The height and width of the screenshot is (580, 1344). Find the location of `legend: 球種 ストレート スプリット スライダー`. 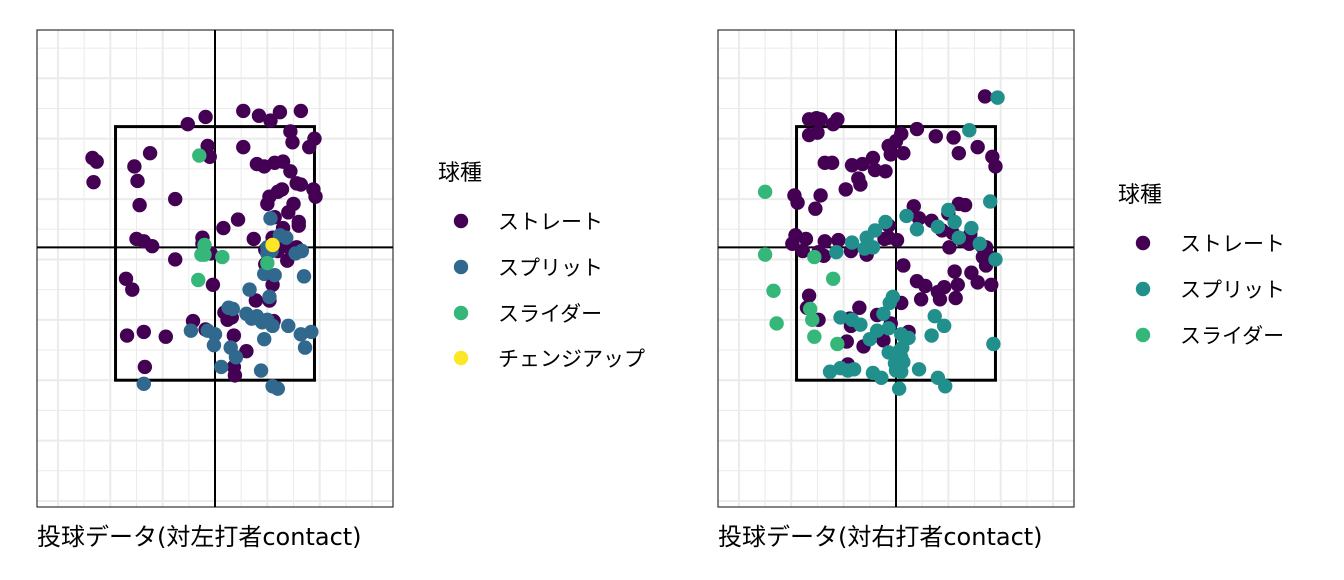

legend: 球種 ストレート スプリット スライダー is located at coordinates (1201, 265).